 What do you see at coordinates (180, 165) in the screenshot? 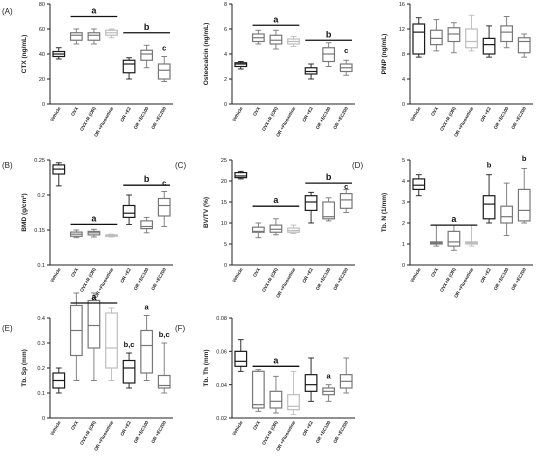
I see `panel-label: (C)` at bounding box center [180, 165].